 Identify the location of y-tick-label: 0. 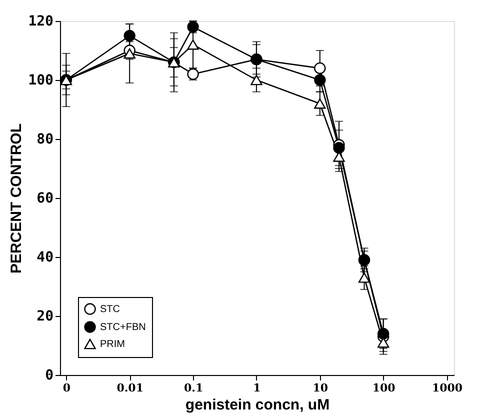
(49, 376).